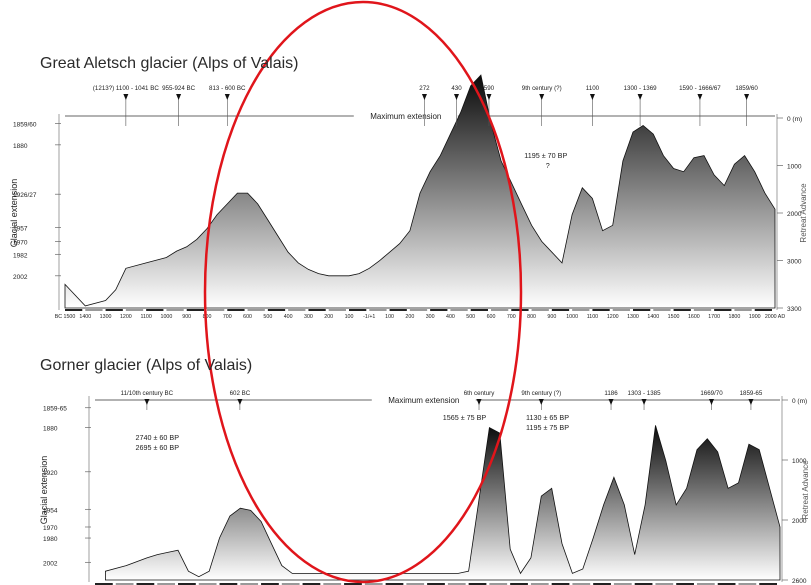  Describe the element at coordinates (423, 400) in the screenshot. I see `gorner-band-label: Maximum extension` at that location.